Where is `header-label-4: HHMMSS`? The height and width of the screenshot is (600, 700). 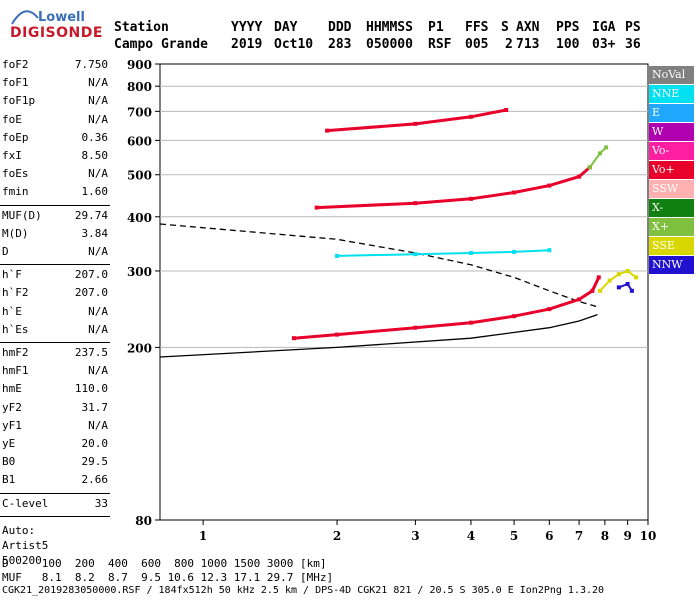
header-label-4: HHMMSS is located at coordinates (389, 27).